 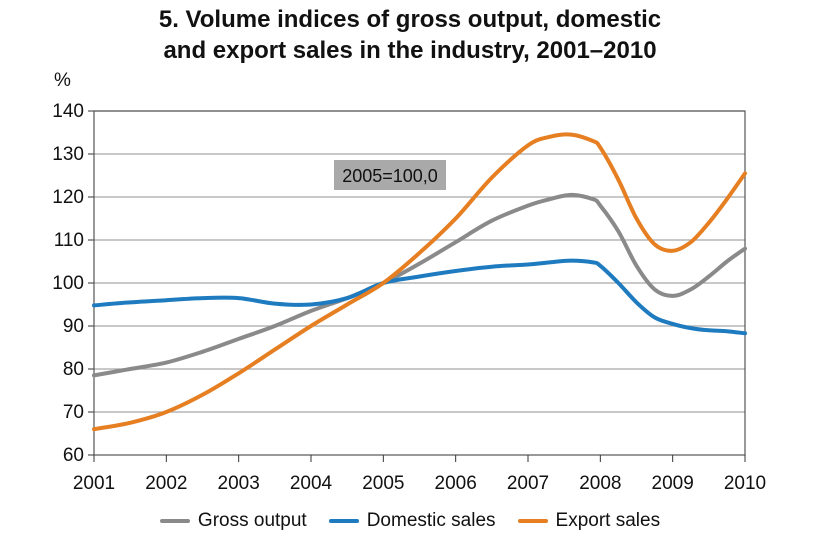 I want to click on legend-label: Gross output, so click(x=252, y=520).